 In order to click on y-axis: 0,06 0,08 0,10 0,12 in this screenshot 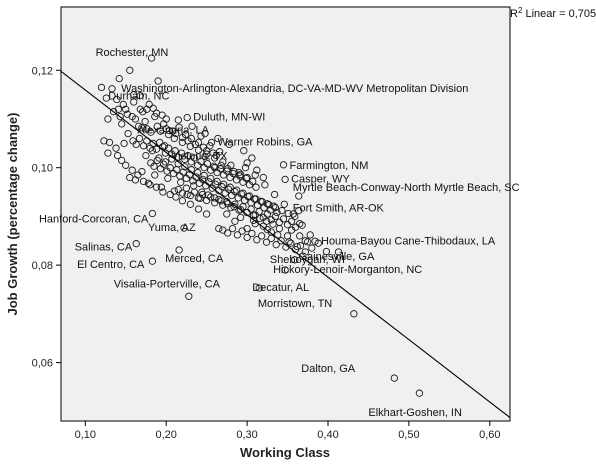, I will do `click(46, 217)`.